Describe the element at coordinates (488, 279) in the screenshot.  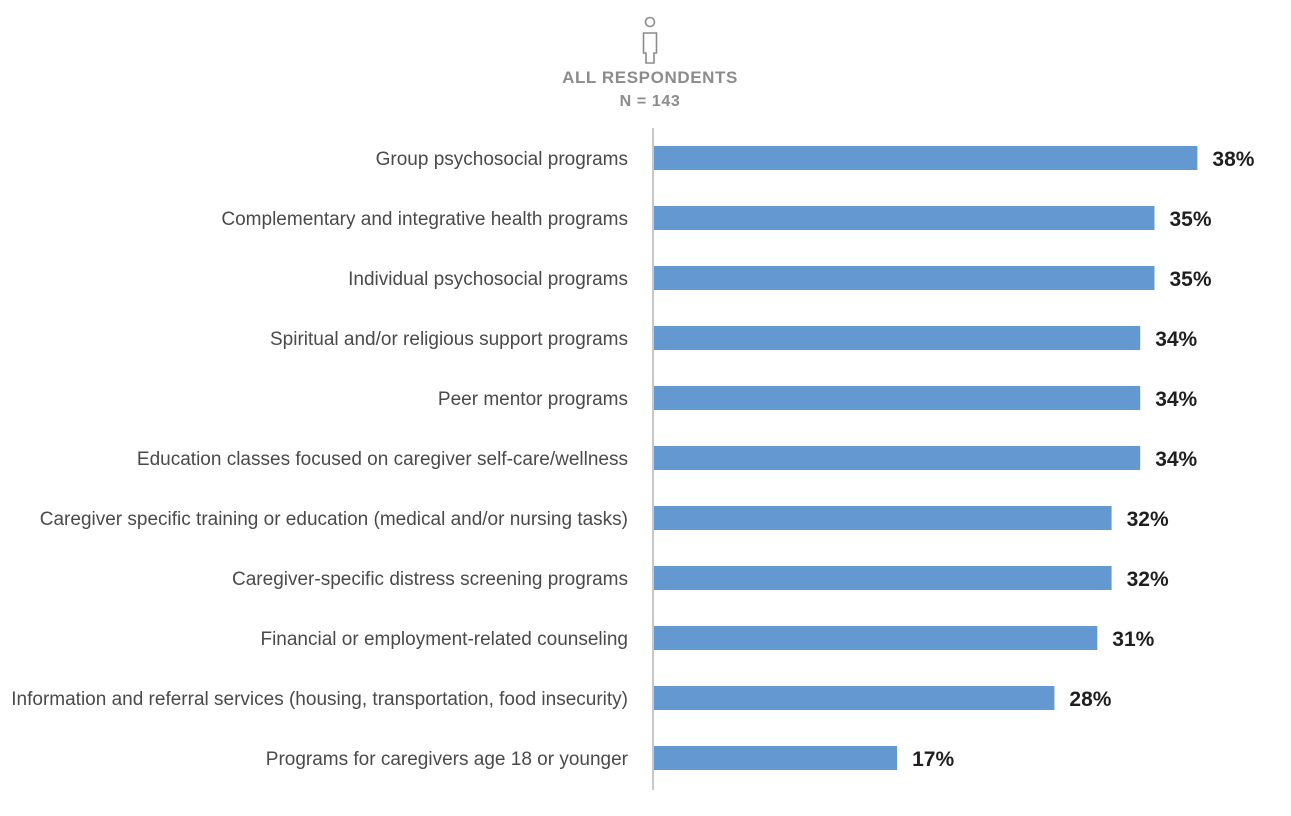
I see `category-label: Individual psychosocial programs` at that location.